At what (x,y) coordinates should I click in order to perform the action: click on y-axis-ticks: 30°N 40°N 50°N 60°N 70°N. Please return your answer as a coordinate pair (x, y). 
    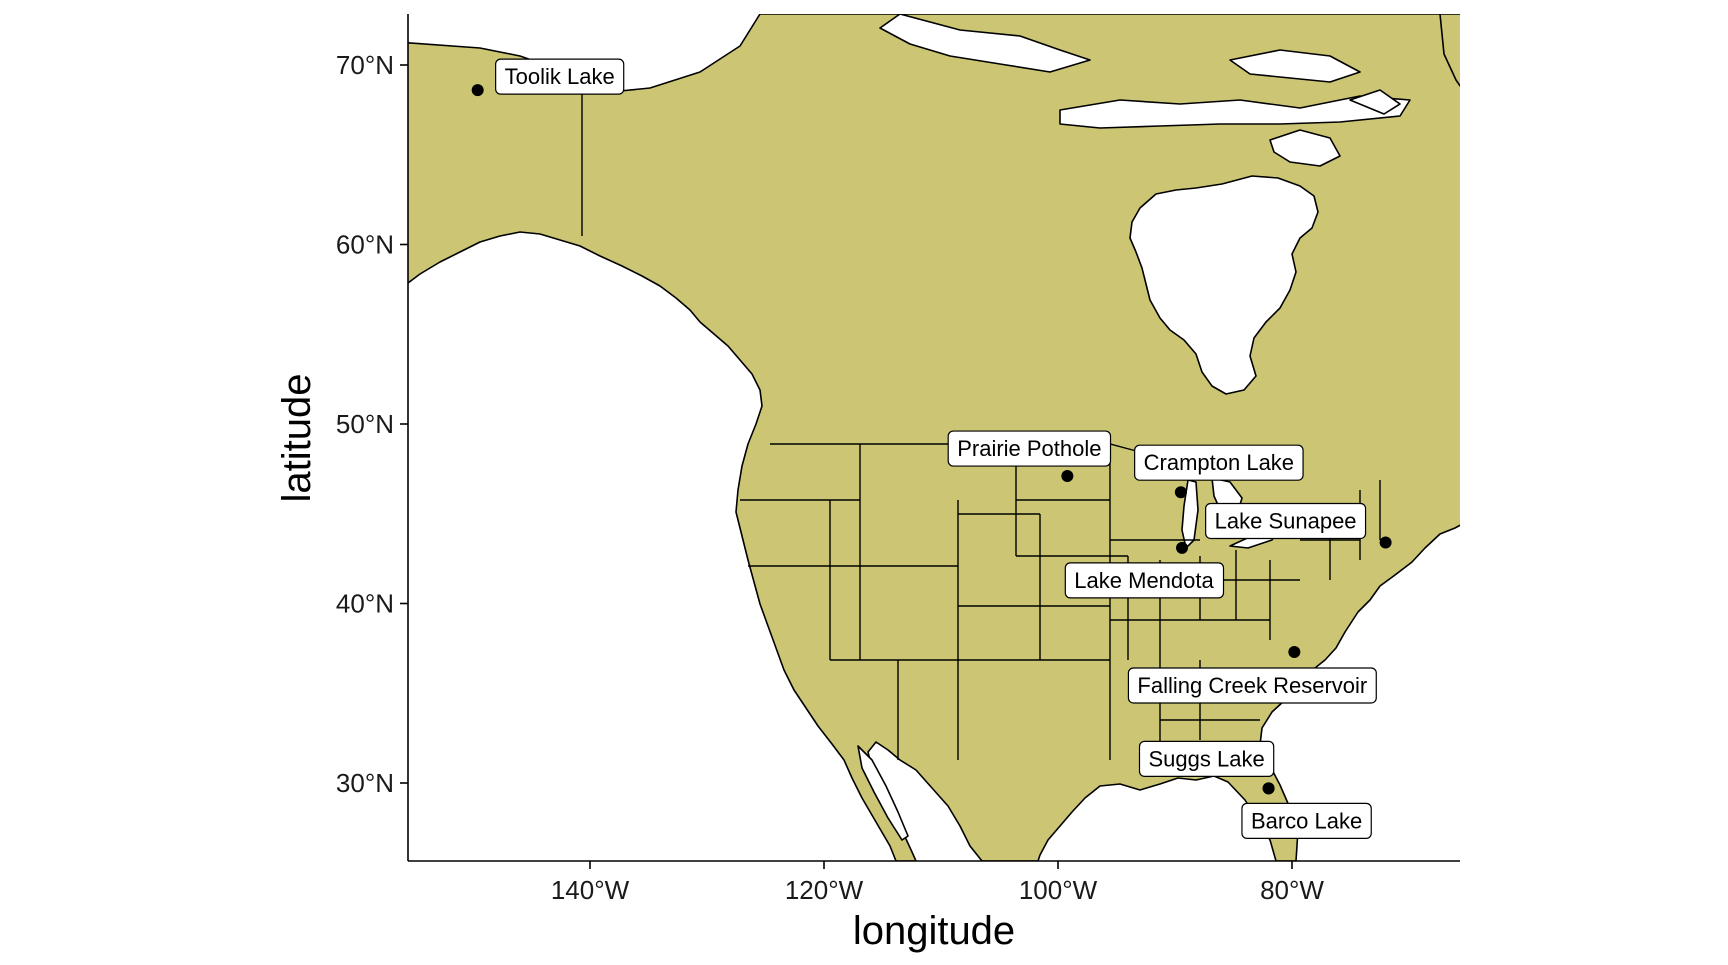
    Looking at the image, I should click on (372, 424).